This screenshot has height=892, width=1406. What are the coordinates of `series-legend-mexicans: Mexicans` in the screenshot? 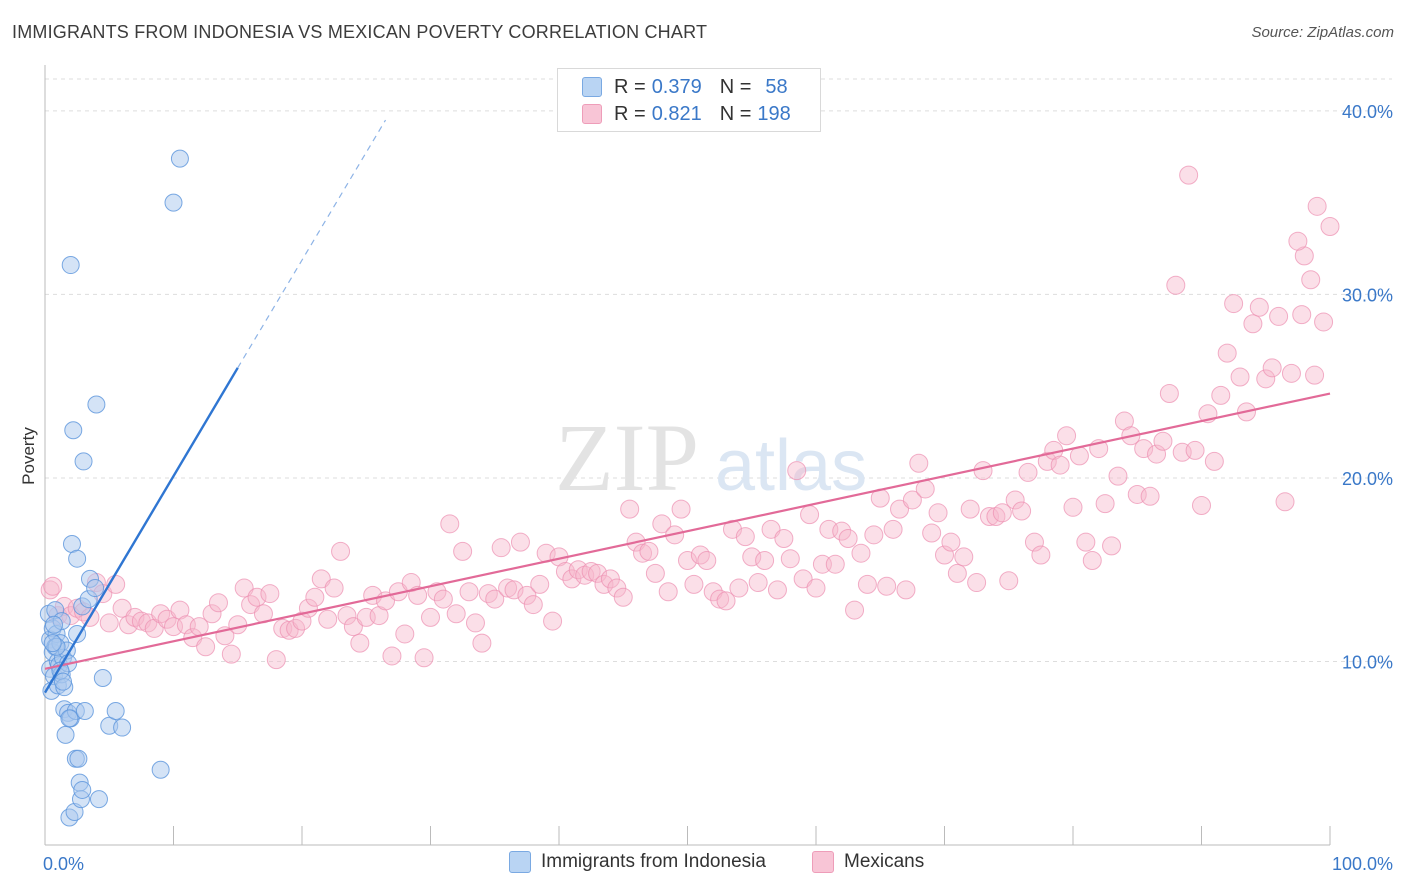 It's located at (868, 862).